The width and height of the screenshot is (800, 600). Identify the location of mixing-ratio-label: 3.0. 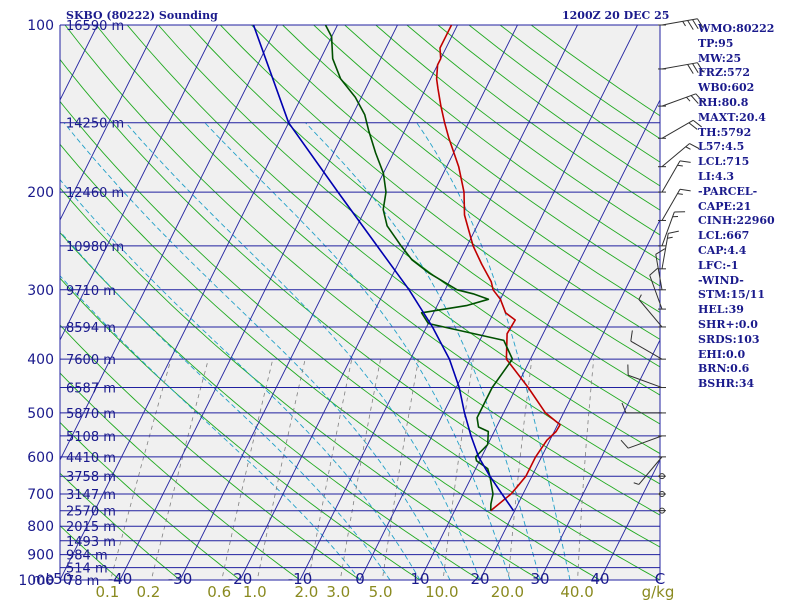
(338, 591).